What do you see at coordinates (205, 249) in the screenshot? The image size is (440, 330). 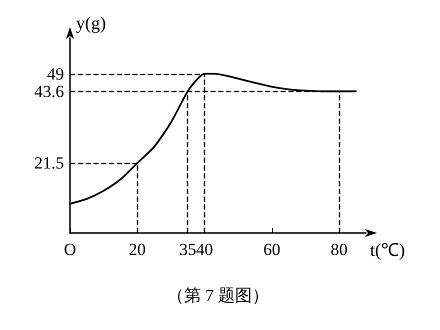 I see `x-tick-label: 40` at bounding box center [205, 249].